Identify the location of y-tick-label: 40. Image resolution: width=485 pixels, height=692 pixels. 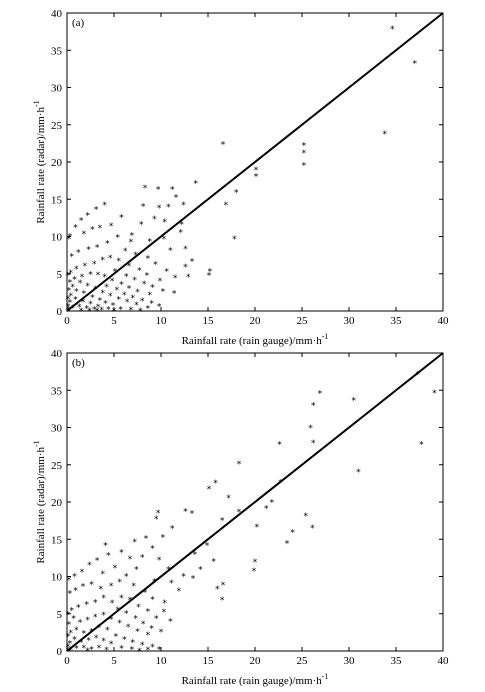
(57, 354).